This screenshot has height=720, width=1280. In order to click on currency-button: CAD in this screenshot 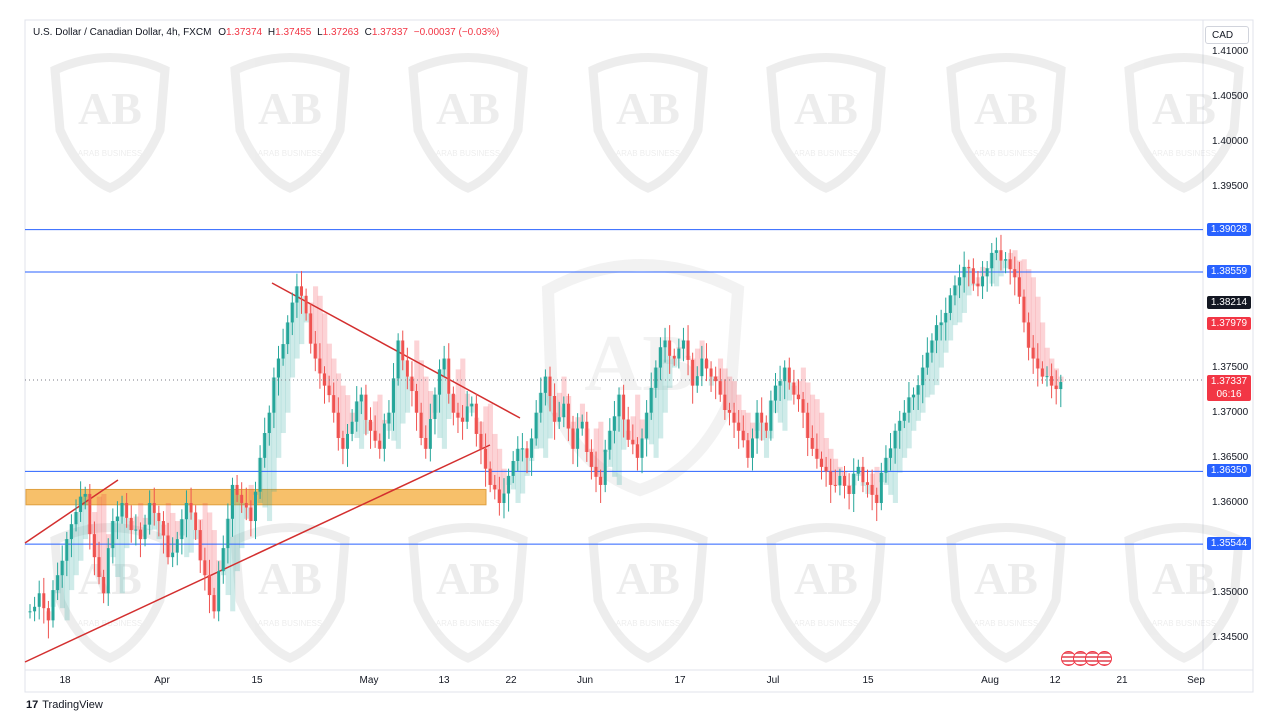, I will do `click(1227, 35)`.